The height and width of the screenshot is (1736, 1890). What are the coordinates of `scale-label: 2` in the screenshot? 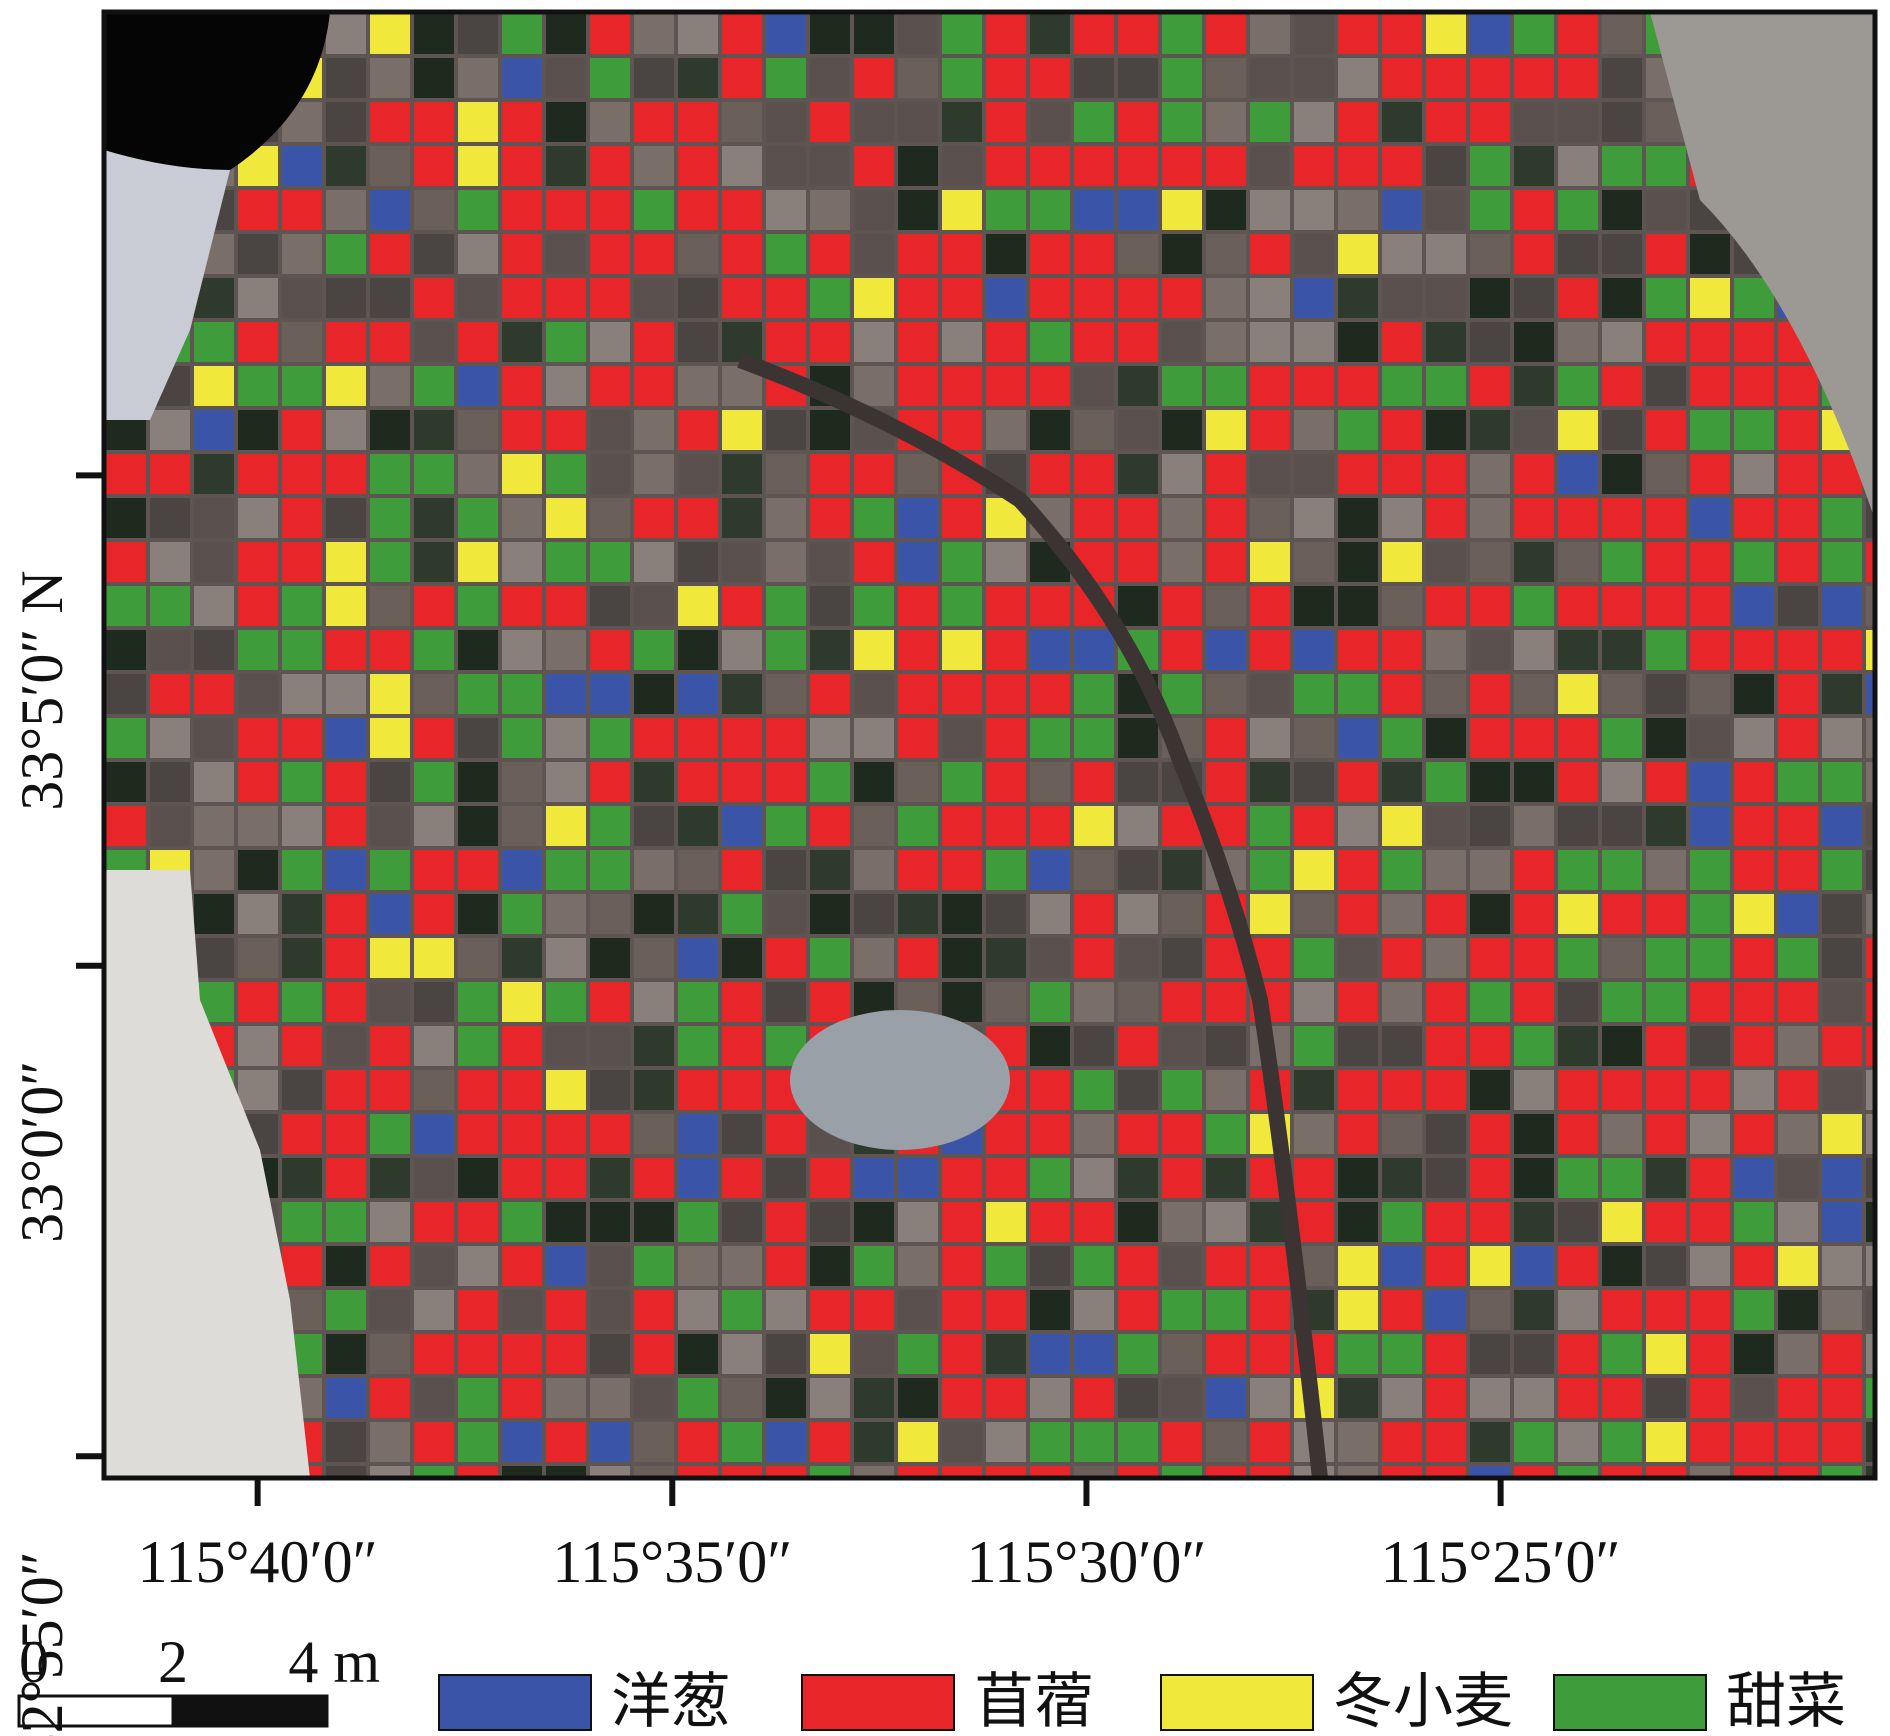 It's located at (173, 1662).